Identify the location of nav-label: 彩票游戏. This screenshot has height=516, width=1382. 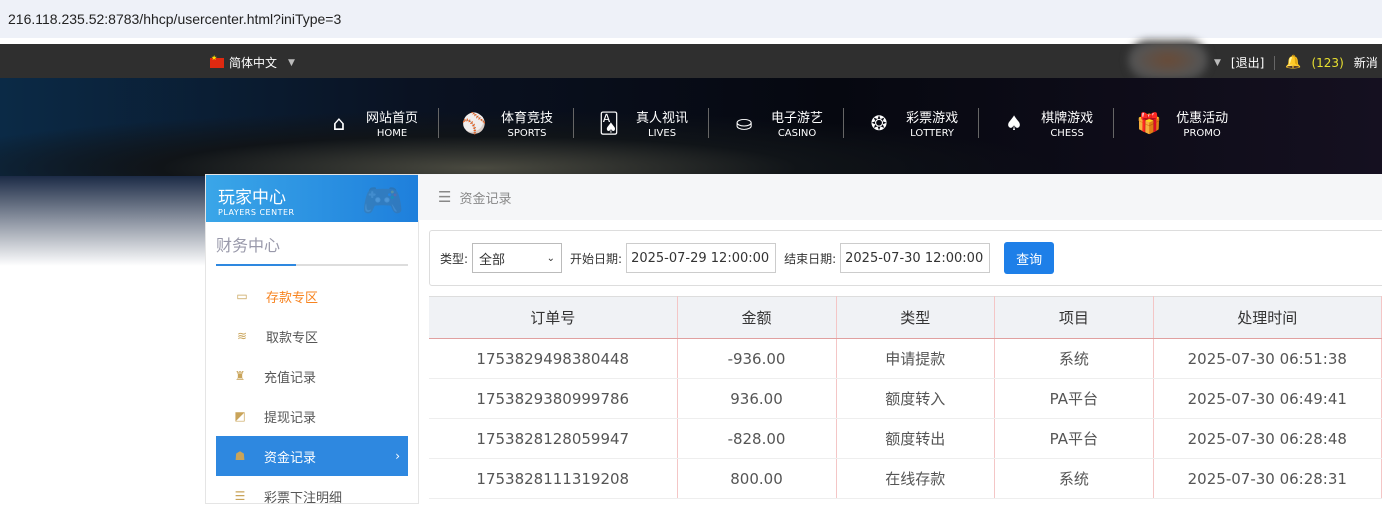
(932, 118).